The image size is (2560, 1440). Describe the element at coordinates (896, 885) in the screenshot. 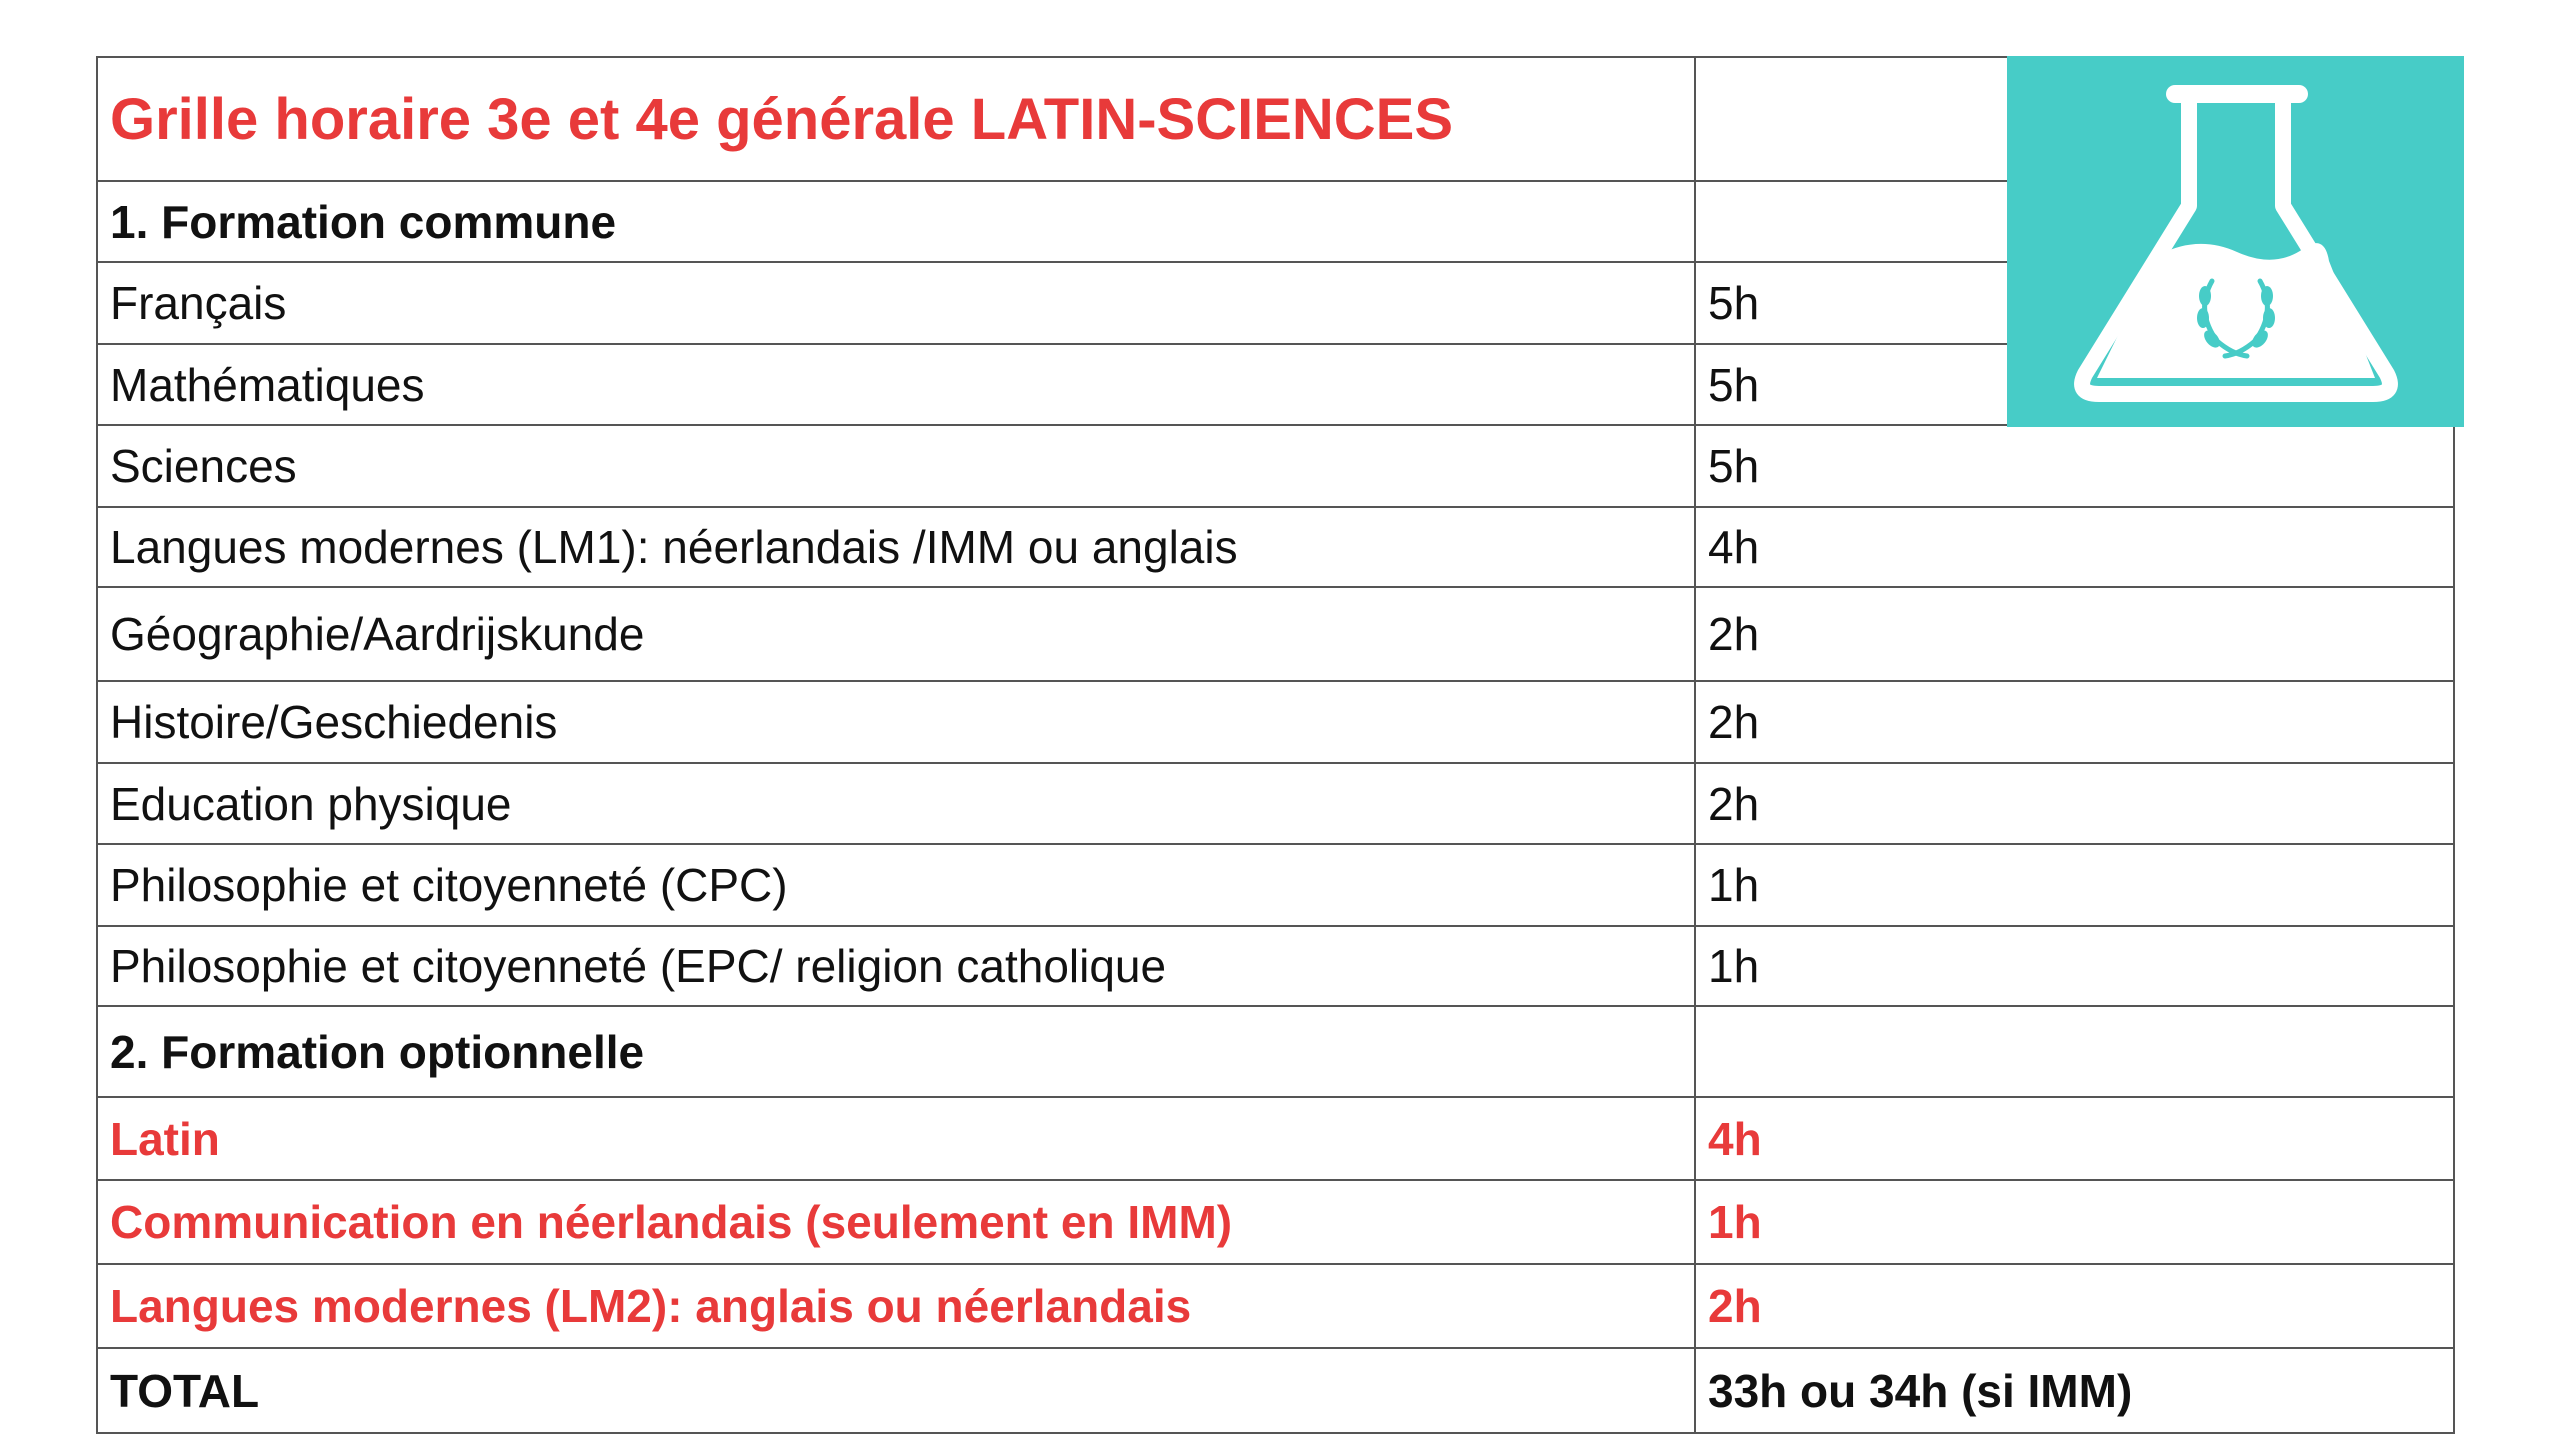

I see `subject-cell: Philosophie et citoyenneté (CPC)` at that location.